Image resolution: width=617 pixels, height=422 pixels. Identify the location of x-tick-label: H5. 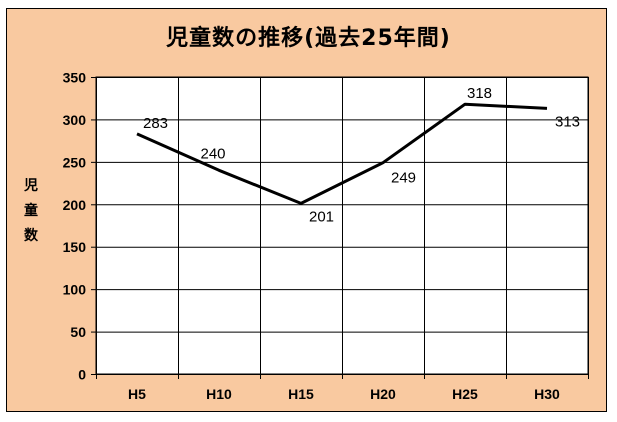
(137, 394).